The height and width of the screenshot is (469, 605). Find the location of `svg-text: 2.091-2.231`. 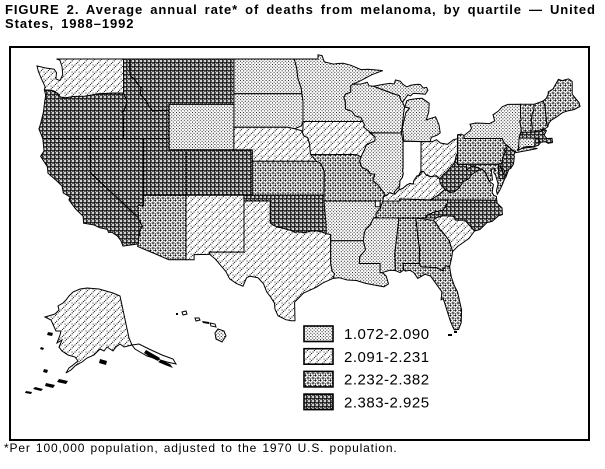

svg-text: 2.091-2.231 is located at coordinates (387, 357).